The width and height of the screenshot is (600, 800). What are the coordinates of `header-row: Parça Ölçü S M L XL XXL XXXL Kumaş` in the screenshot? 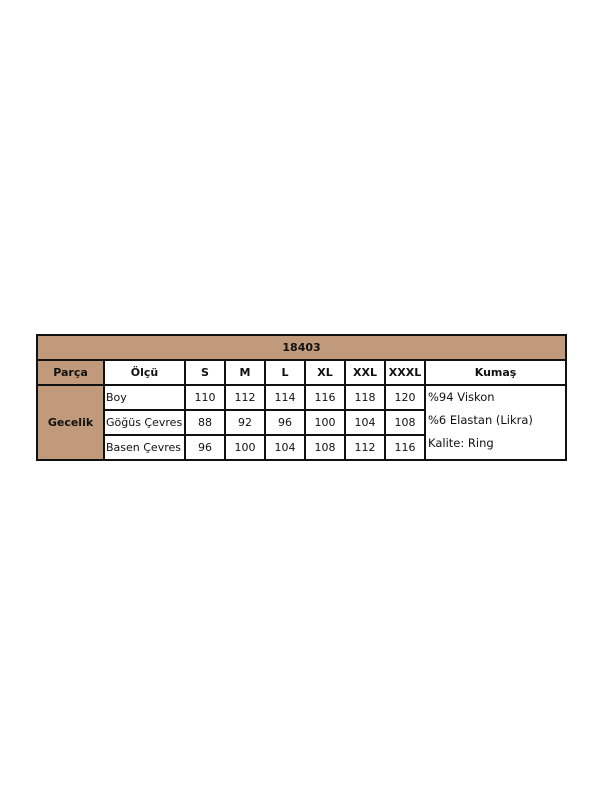 It's located at (302, 372).